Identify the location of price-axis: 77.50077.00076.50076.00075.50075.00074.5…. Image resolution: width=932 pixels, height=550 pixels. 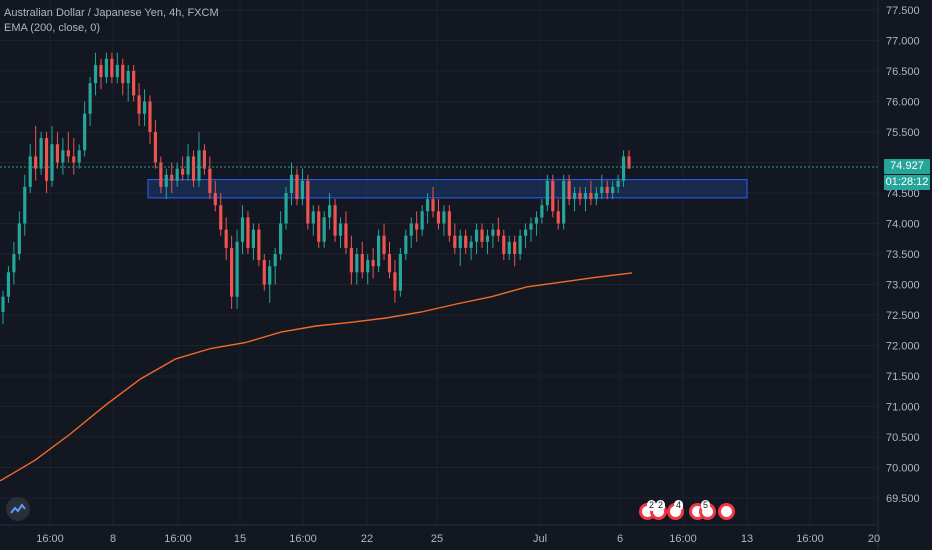
(903, 255).